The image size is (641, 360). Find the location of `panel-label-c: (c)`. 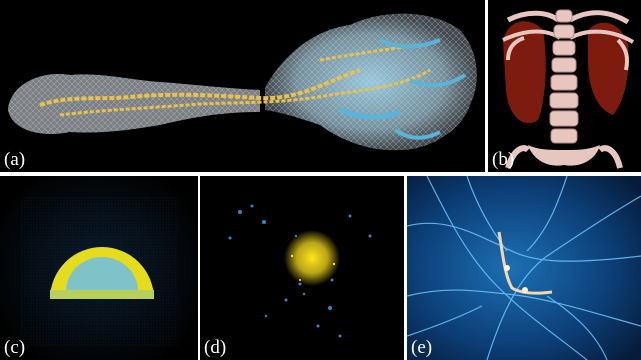

panel-label-c: (c) is located at coordinates (15, 347).